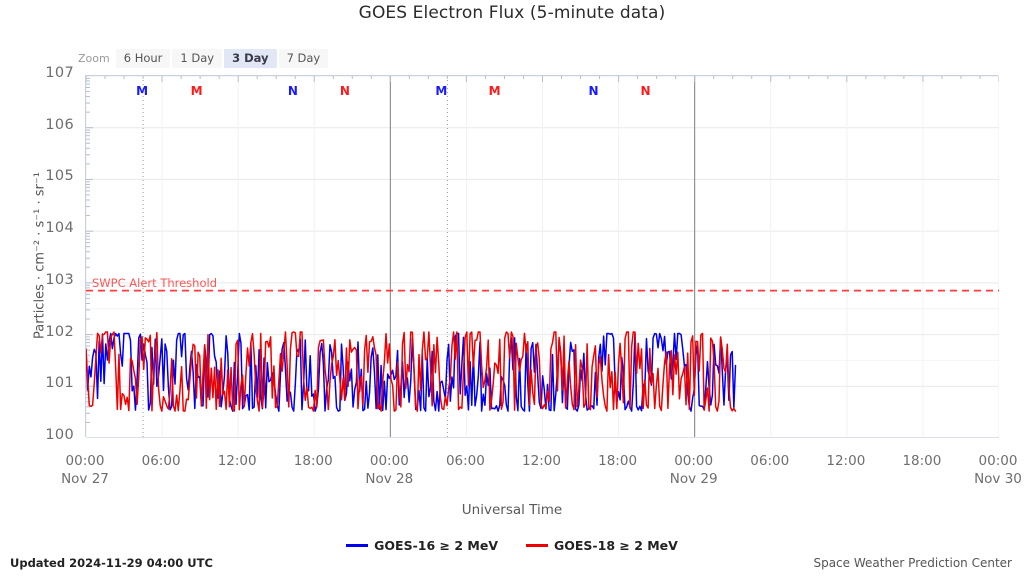 This screenshot has height=576, width=1024. I want to click on y-tick-label-105: 105, so click(59, 176).